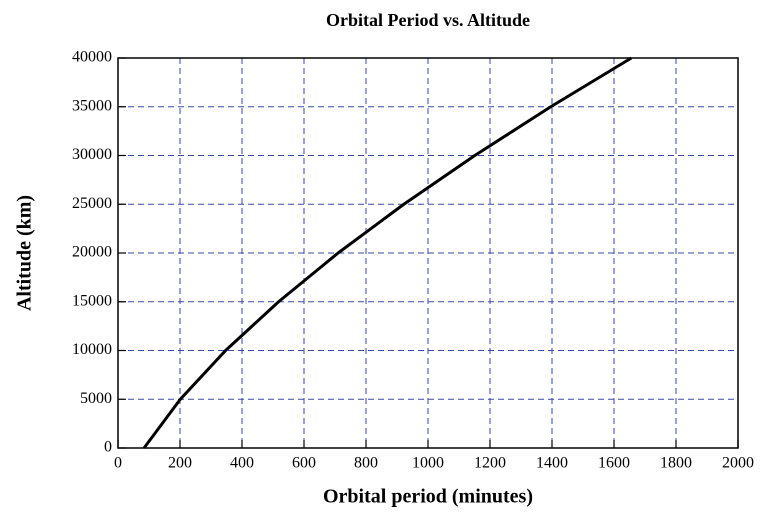 This screenshot has width=761, height=526. I want to click on x-tick-label: 2000, so click(738, 463).